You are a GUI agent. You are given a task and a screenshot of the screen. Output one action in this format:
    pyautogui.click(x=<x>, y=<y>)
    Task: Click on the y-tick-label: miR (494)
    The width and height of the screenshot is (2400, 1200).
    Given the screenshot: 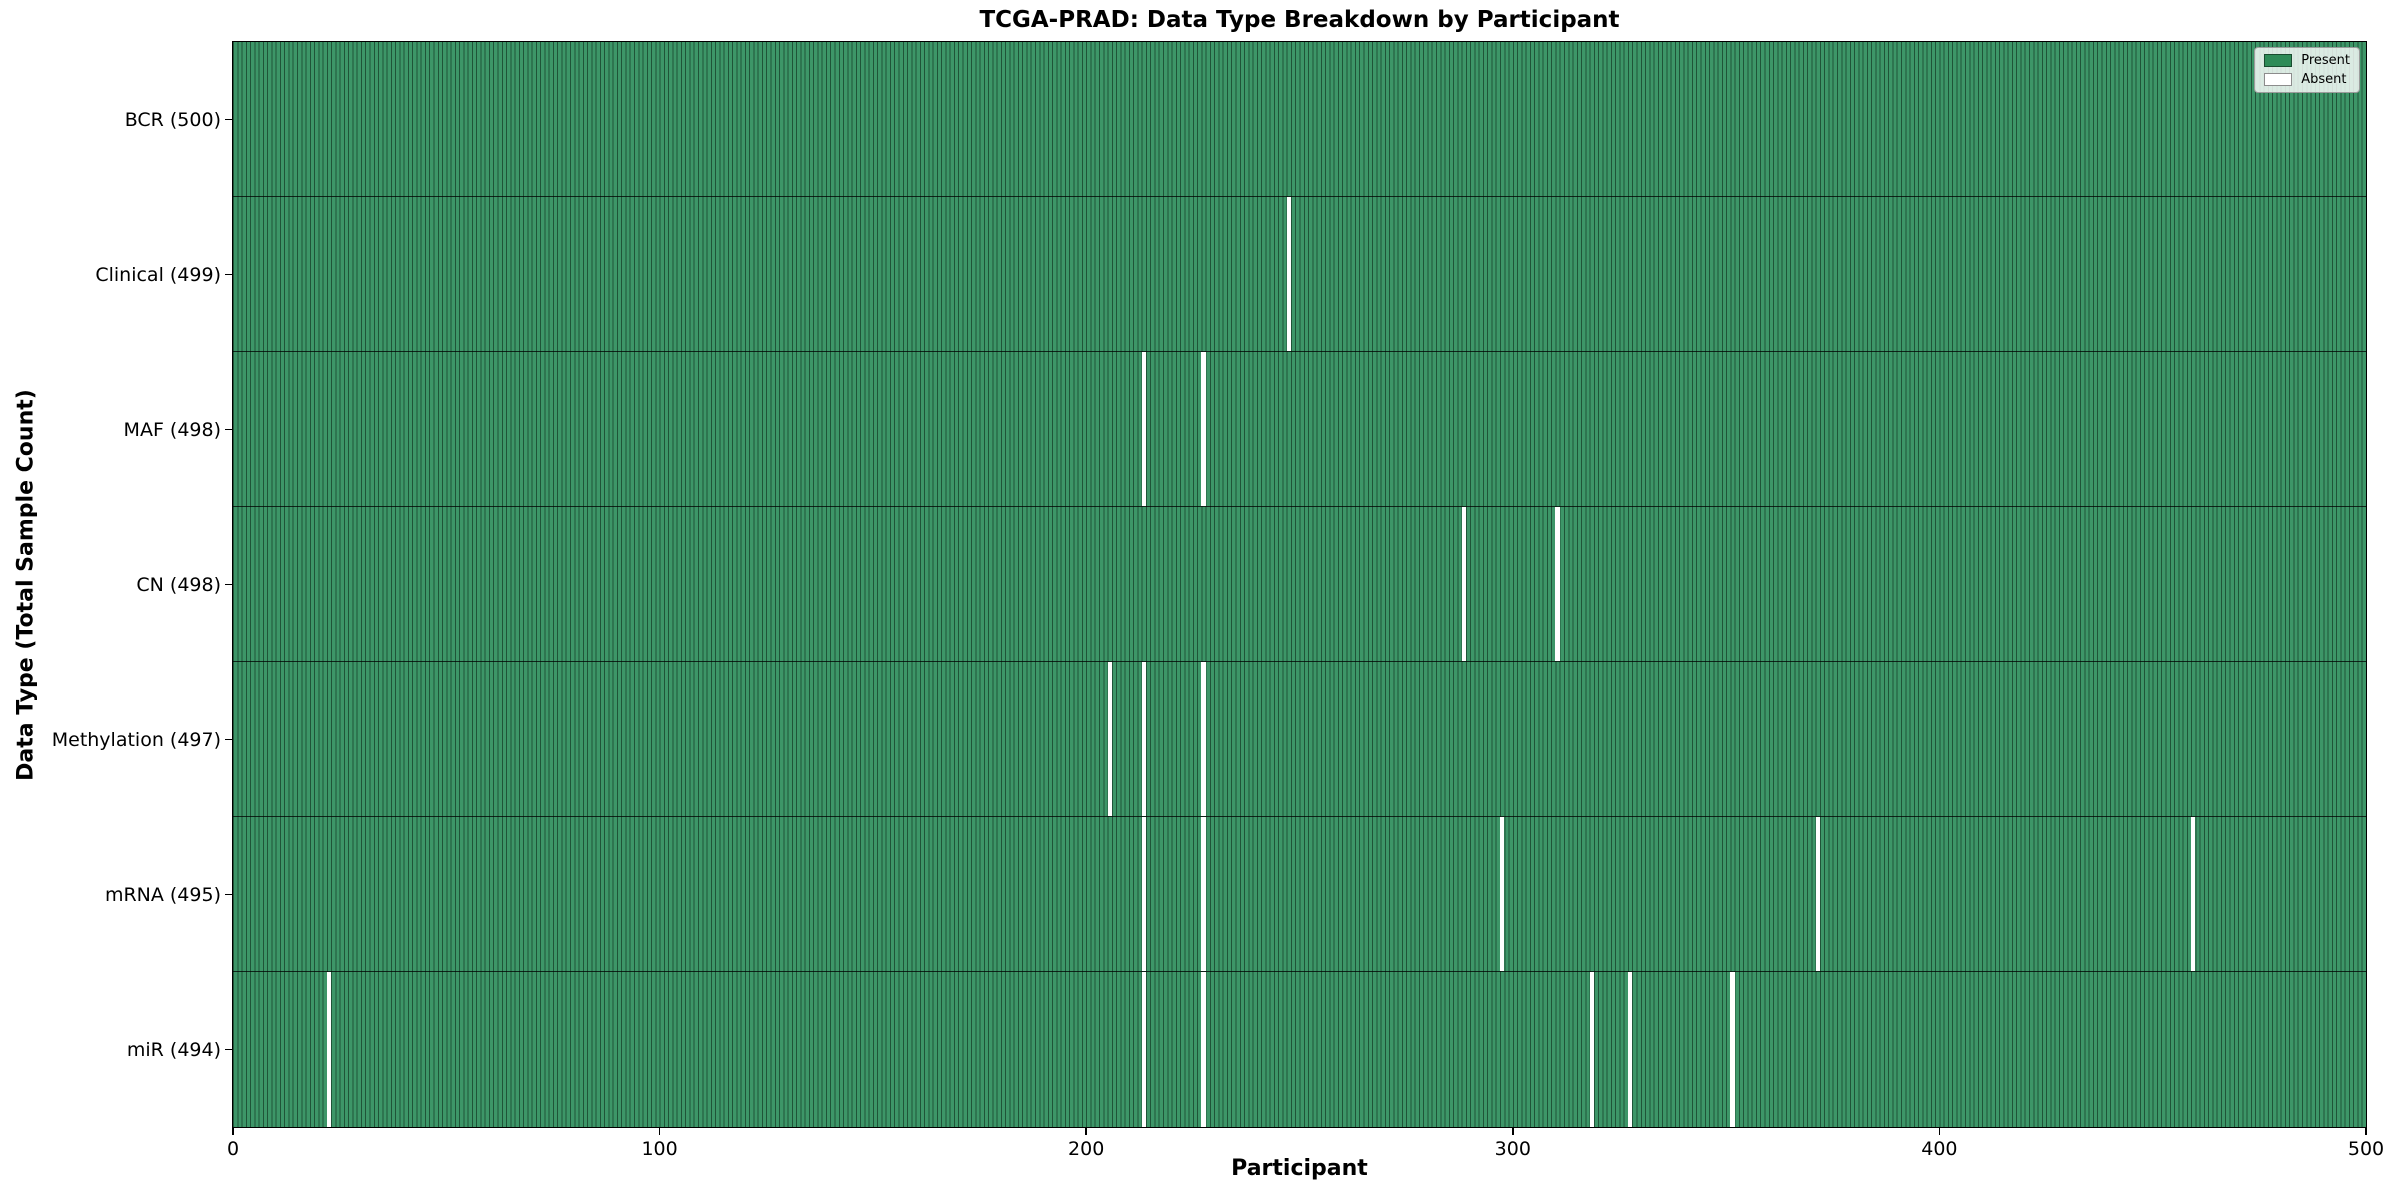 What is the action you would take?
    pyautogui.click(x=173, y=1049)
    